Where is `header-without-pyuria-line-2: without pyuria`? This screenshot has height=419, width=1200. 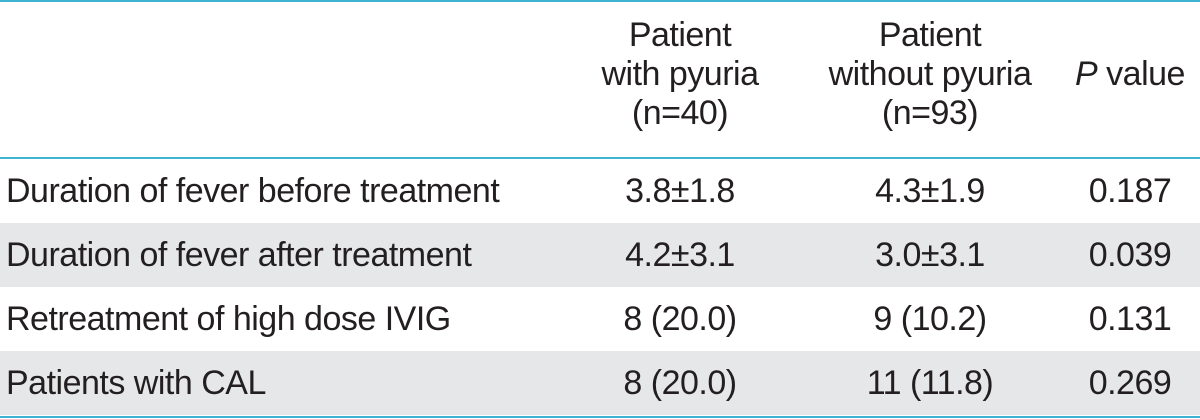 header-without-pyuria-line-2: without pyuria is located at coordinates (930, 74).